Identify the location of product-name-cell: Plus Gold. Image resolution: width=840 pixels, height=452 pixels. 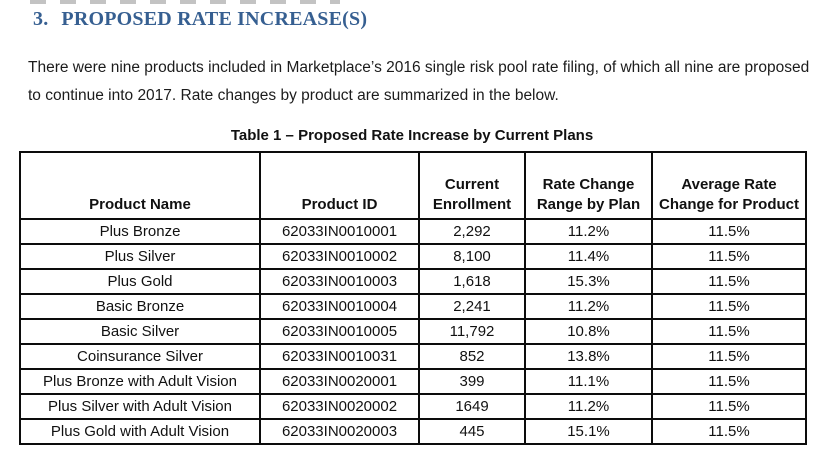
(140, 281).